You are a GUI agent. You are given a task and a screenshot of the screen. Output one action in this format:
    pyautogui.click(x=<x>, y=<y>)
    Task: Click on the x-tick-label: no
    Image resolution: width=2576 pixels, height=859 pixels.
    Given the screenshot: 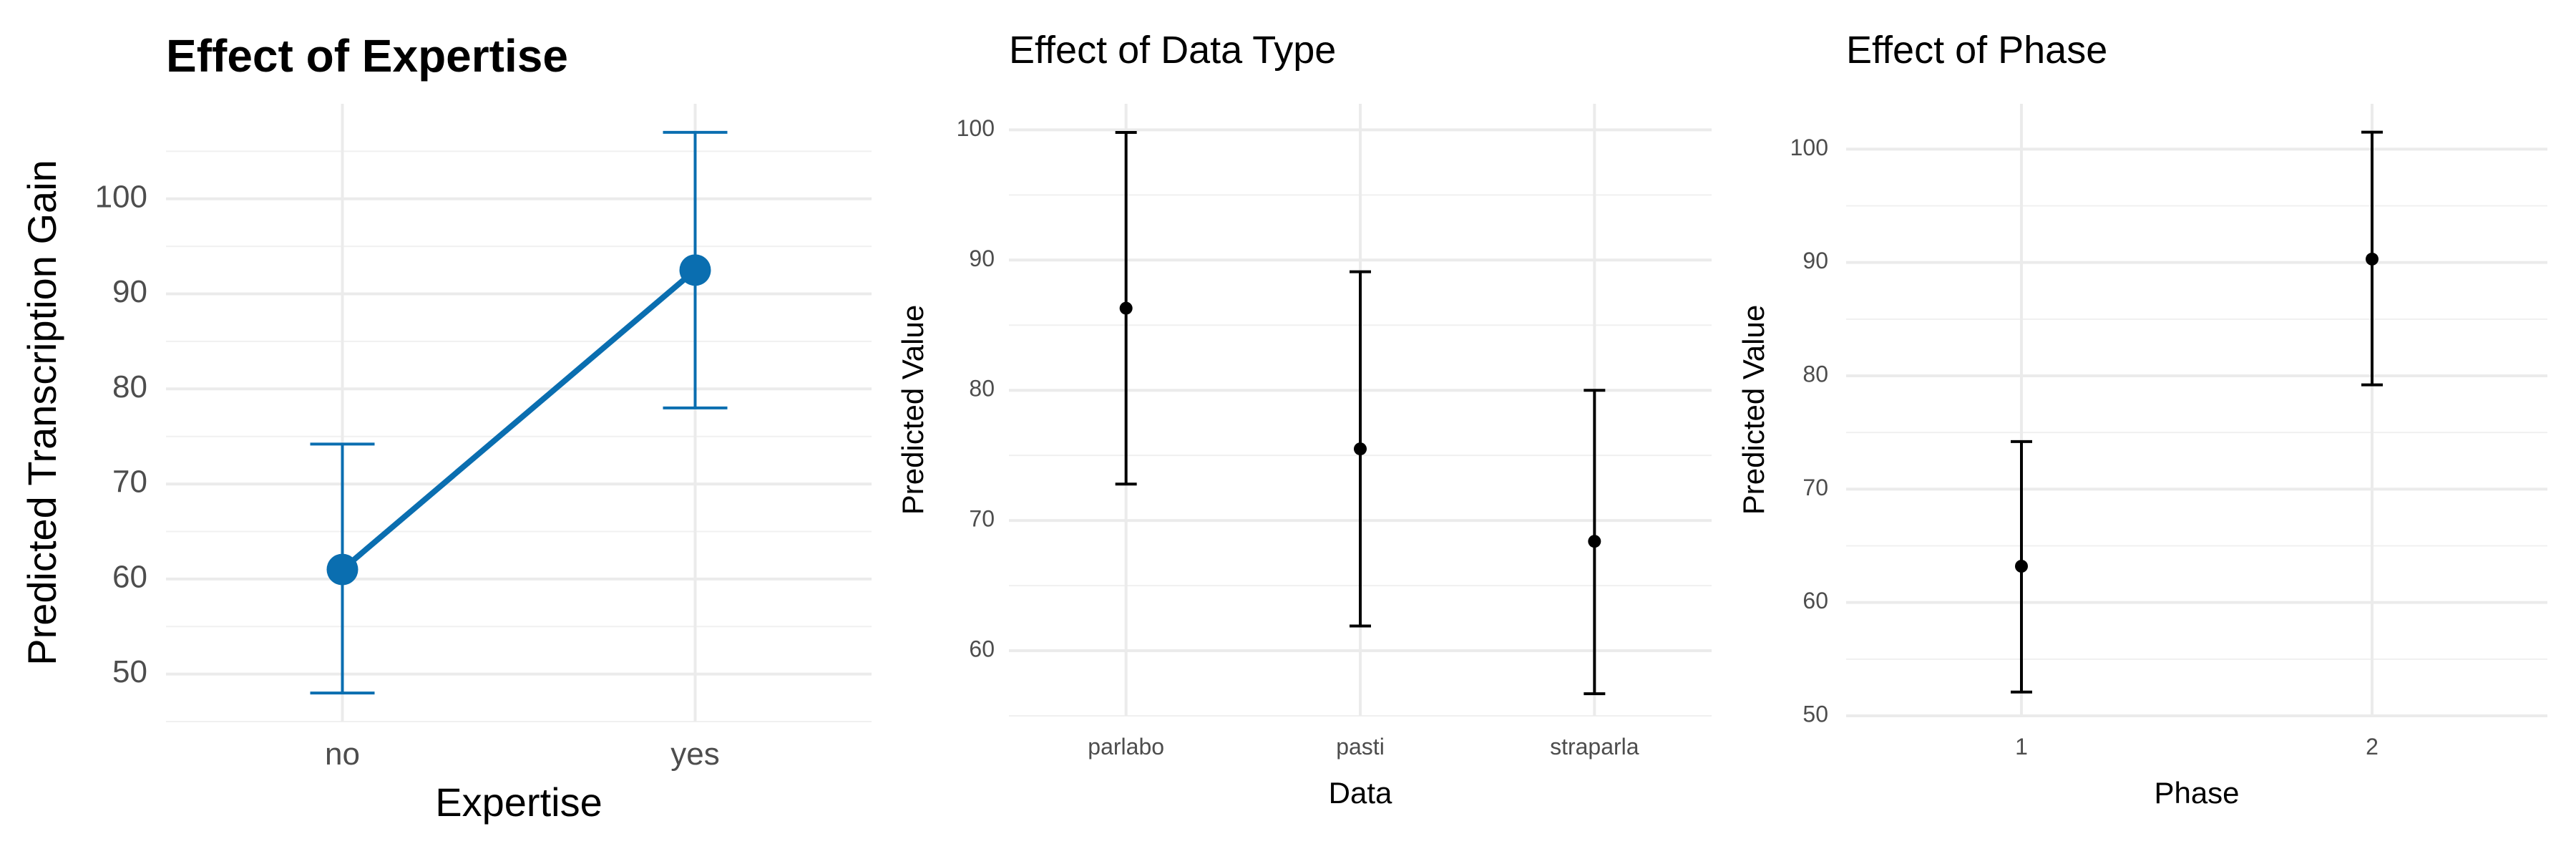 What is the action you would take?
    pyautogui.click(x=342, y=754)
    